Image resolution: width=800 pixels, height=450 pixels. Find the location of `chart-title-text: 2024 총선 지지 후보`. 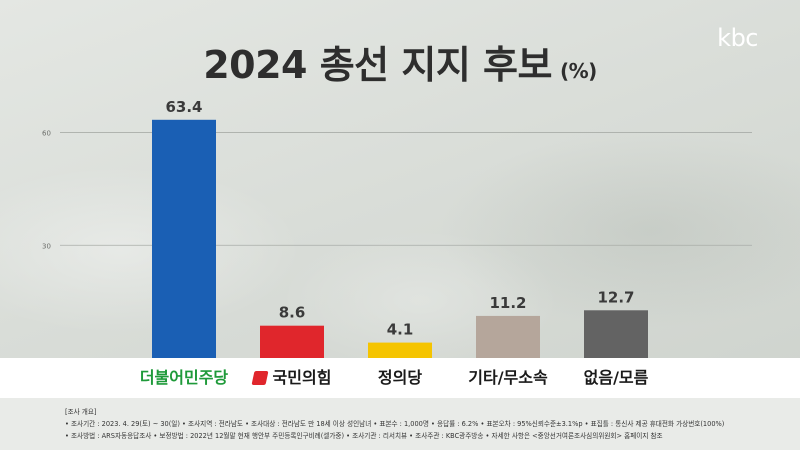

chart-title-text: 2024 총선 지지 후보 is located at coordinates (377, 65).